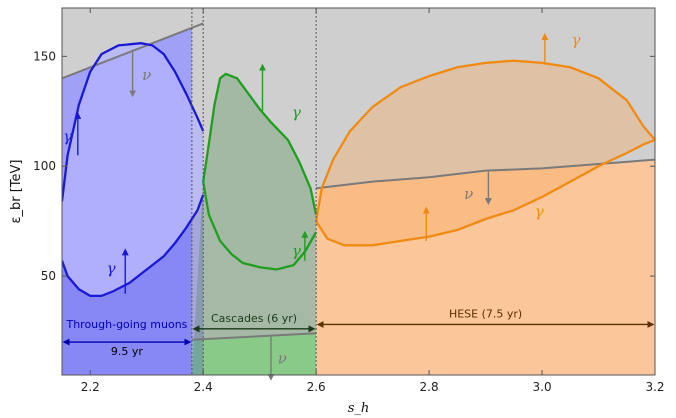 Image resolution: width=676 pixels, height=418 pixels. What do you see at coordinates (203, 387) in the screenshot?
I see `x-tick-label: 2.4` at bounding box center [203, 387].